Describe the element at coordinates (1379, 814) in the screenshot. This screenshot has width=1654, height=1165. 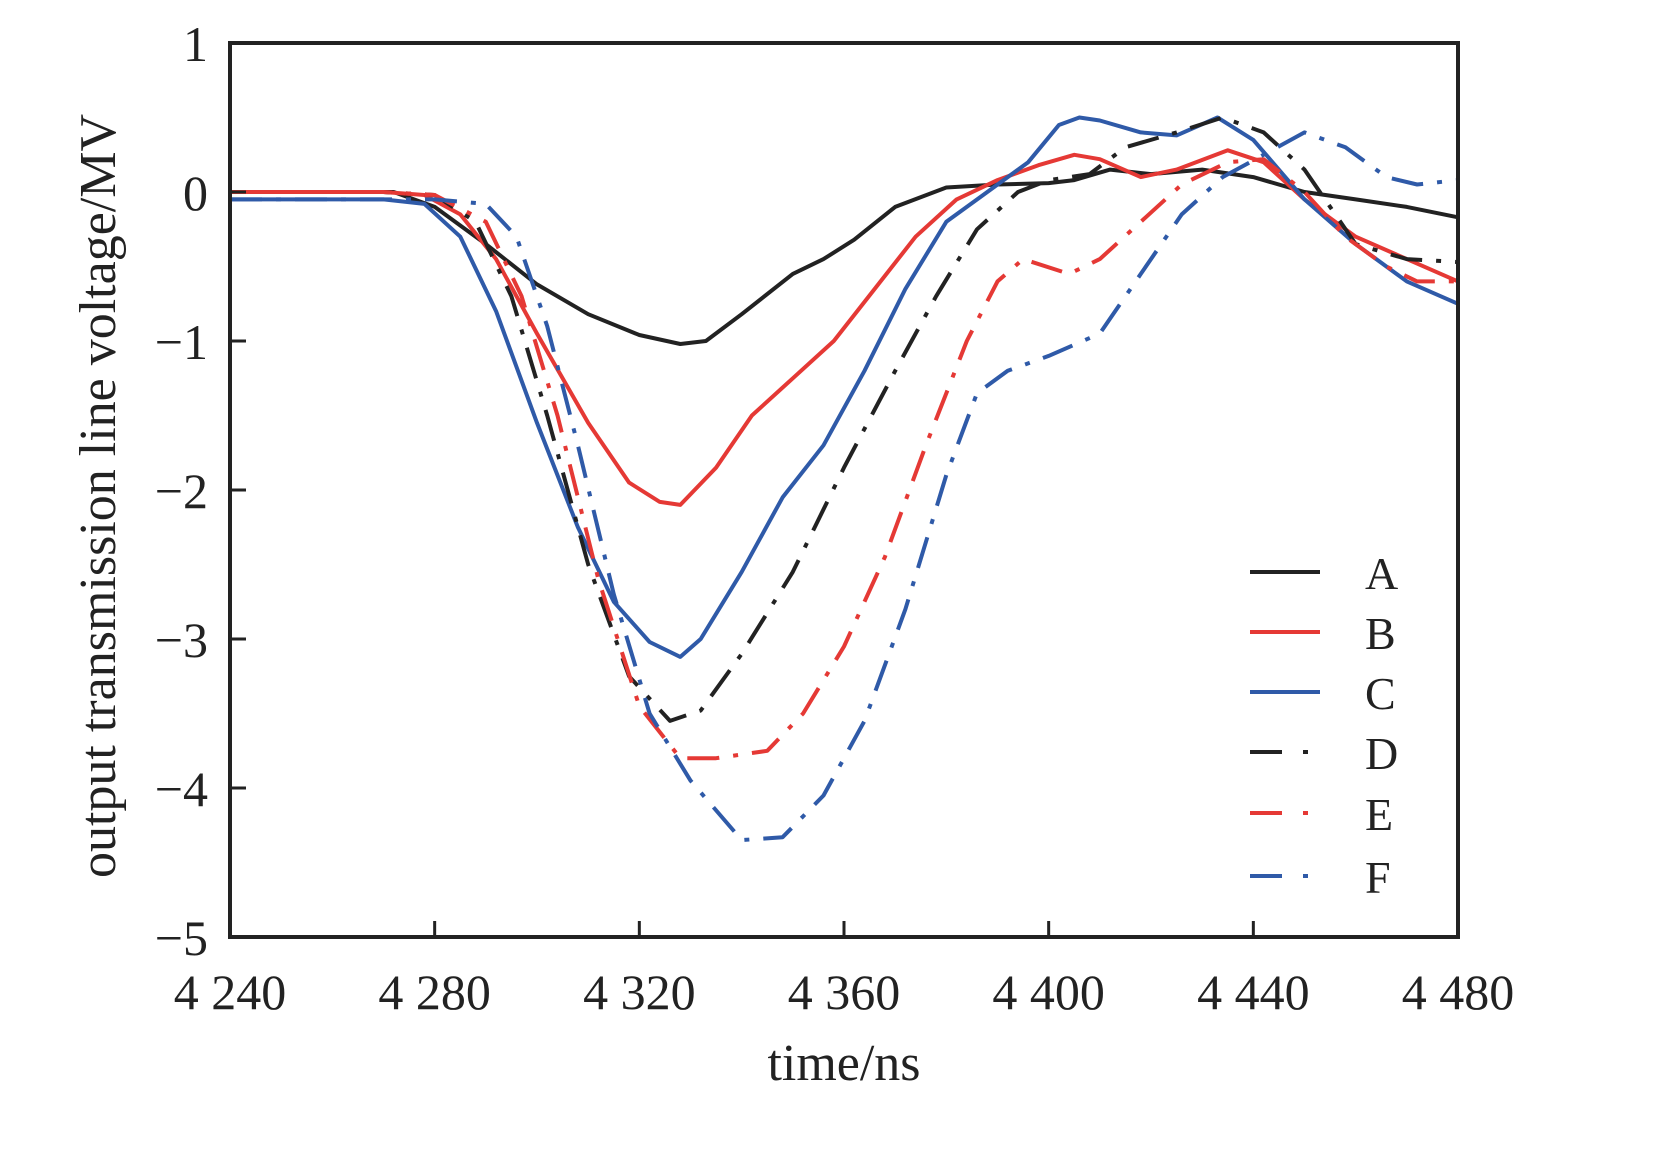
I see `legend-label-e: E` at that location.